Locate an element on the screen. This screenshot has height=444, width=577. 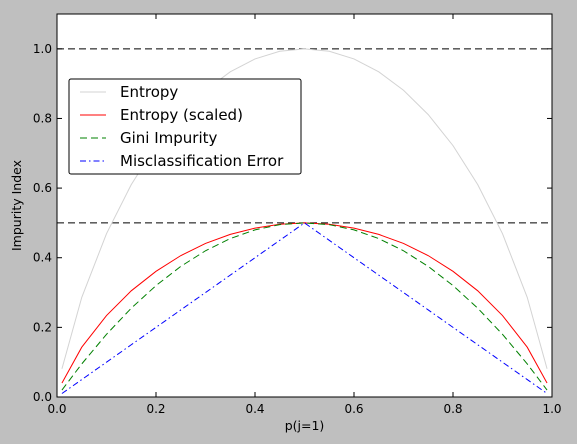
legend-label-0: Entropy is located at coordinates (149, 92).